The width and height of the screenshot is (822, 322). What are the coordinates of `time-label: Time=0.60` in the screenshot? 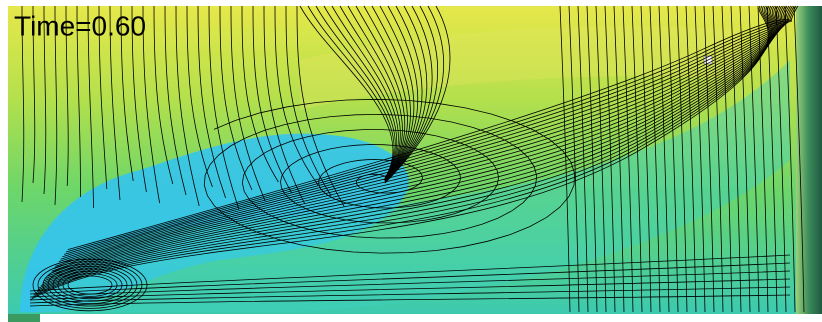 It's located at (80, 25).